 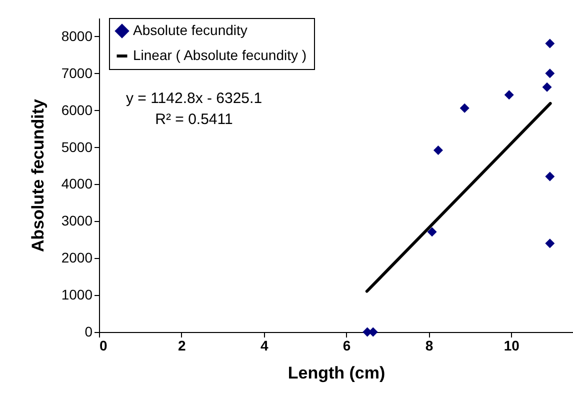 I want to click on x-tick-label: 2, so click(x=182, y=346).